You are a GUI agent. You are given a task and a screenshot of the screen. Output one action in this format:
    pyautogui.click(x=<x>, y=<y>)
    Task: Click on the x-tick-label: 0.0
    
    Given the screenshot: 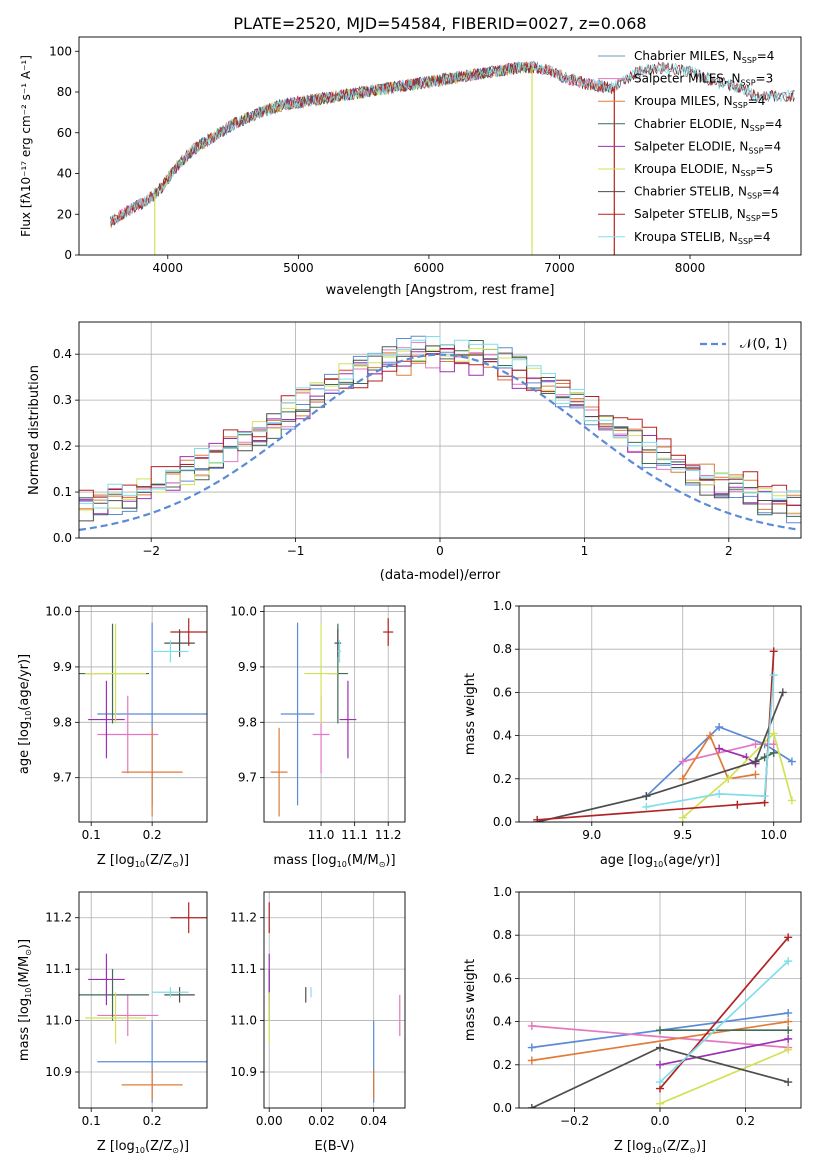 What is the action you would take?
    pyautogui.click(x=659, y=1121)
    